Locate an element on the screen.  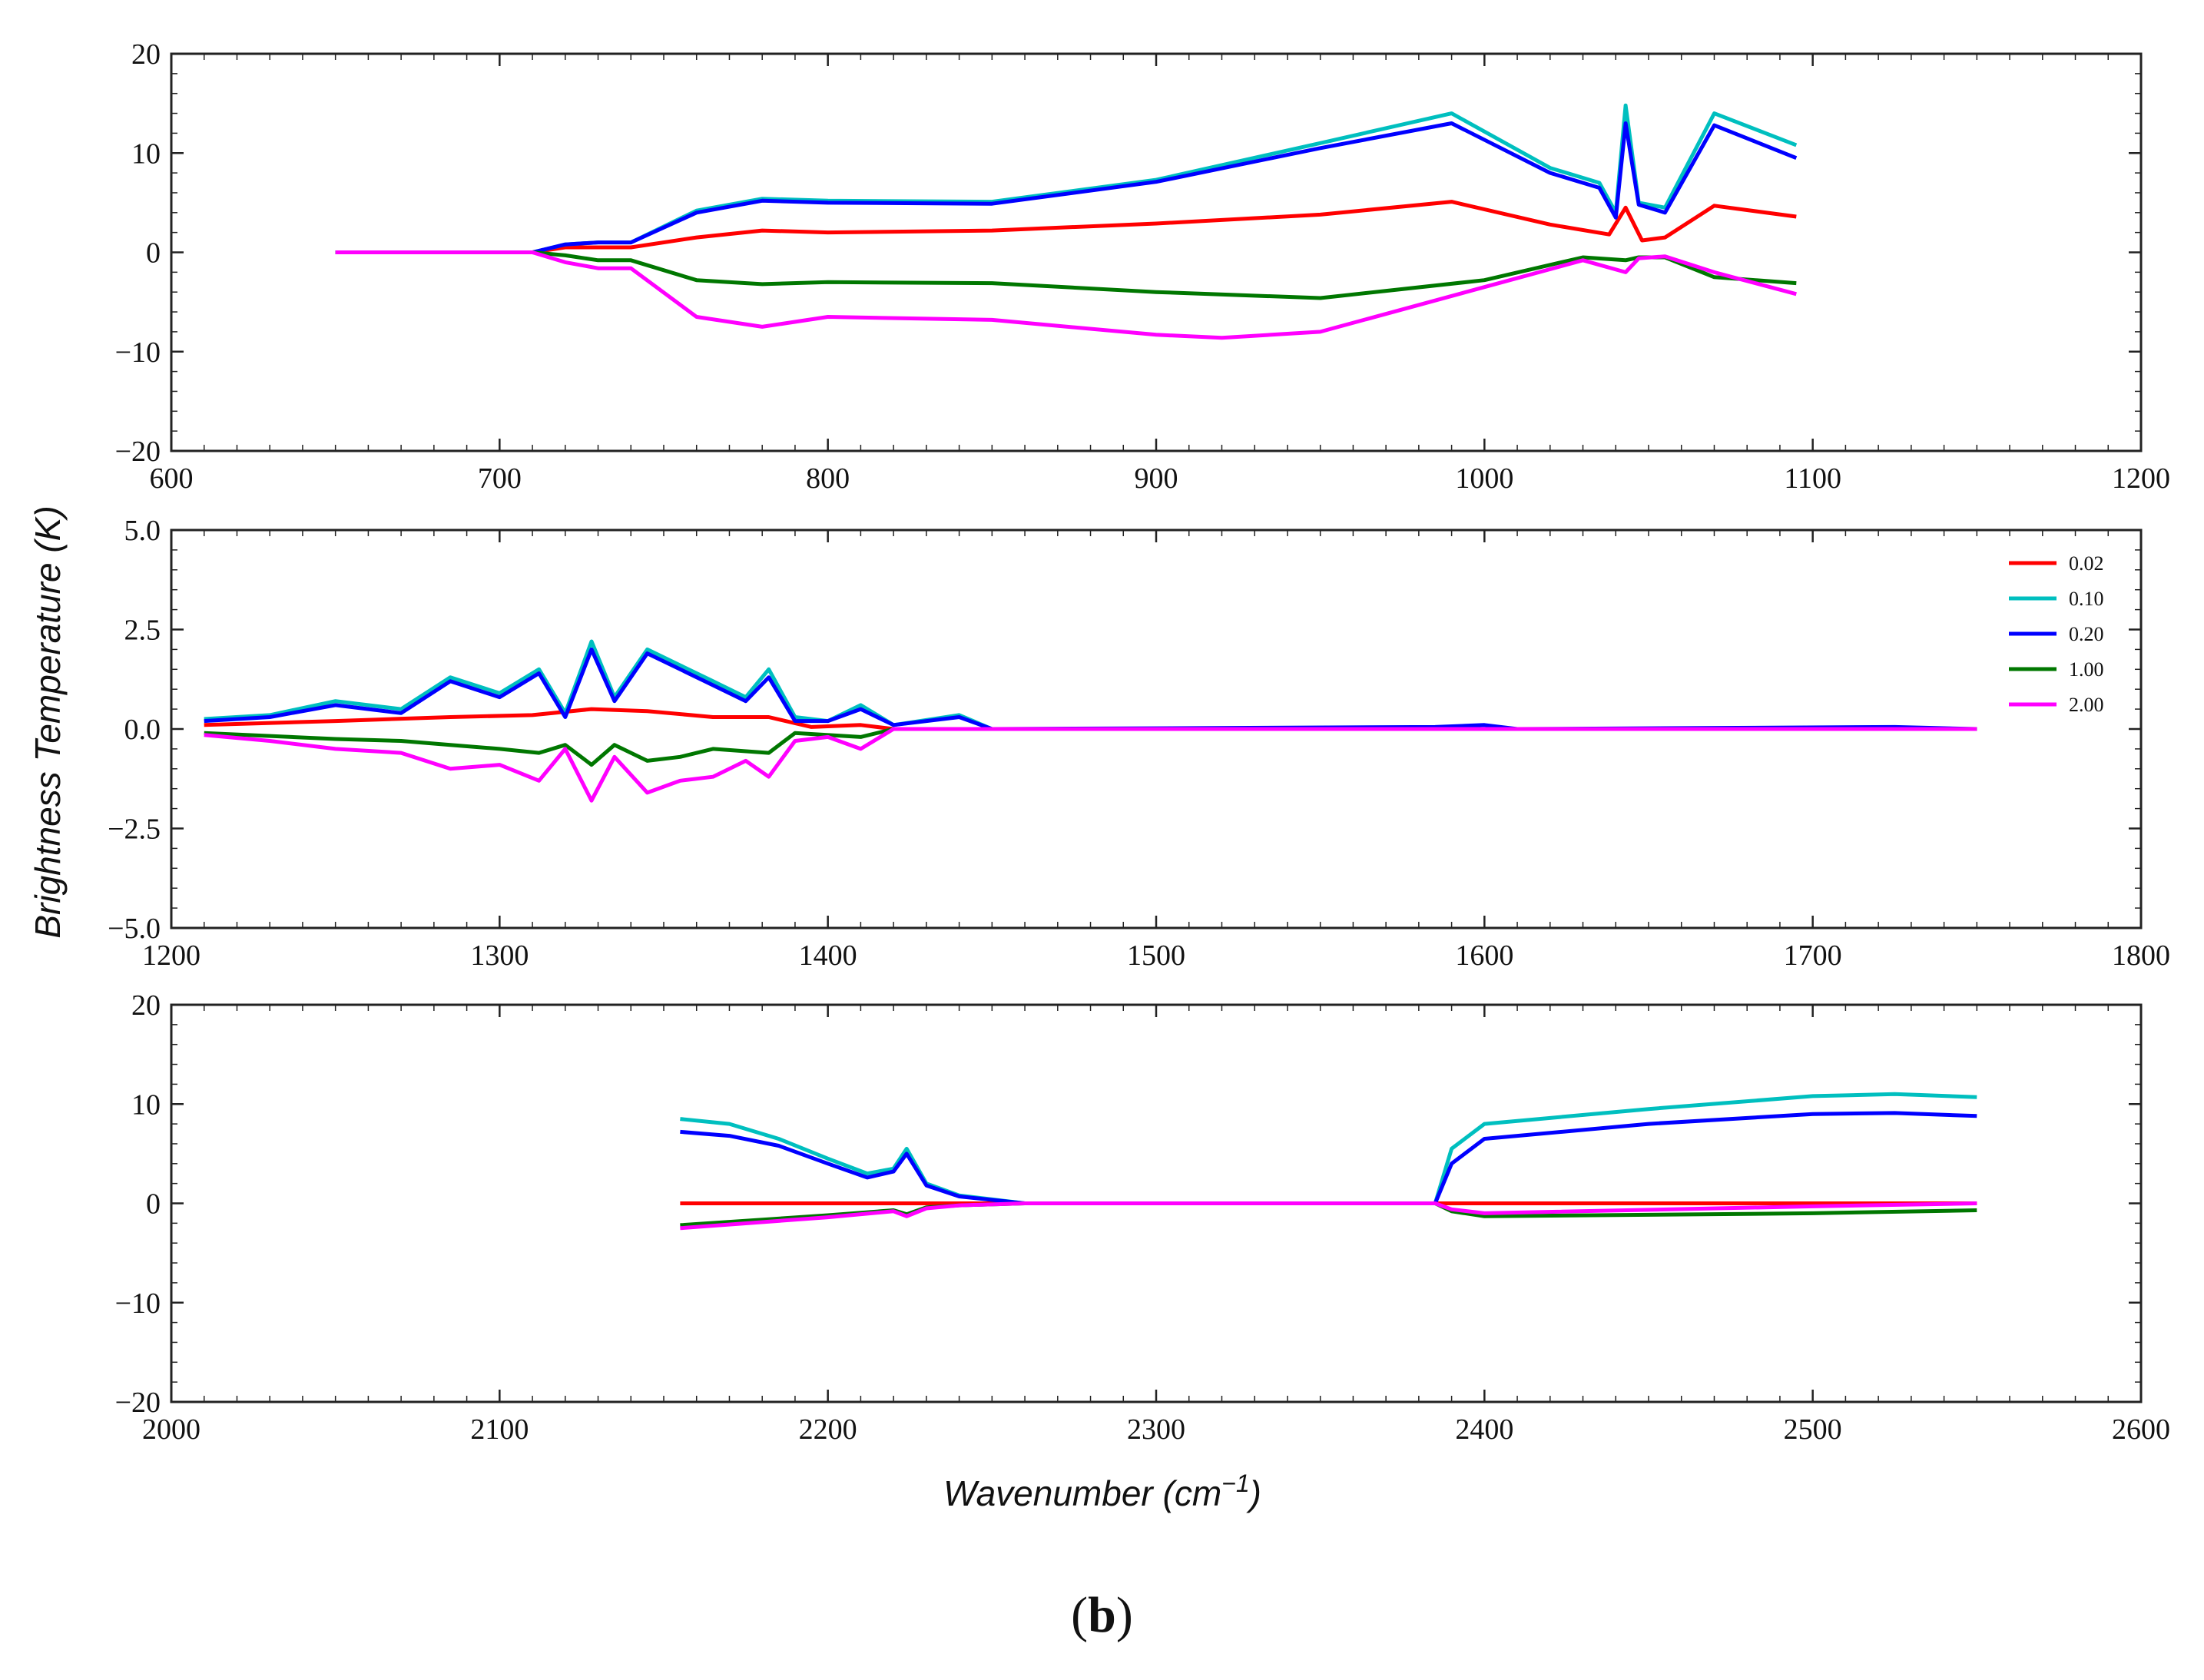
legend: 0.02 0.10 0.20 1.00 2.00 is located at coordinates (2056, 634).